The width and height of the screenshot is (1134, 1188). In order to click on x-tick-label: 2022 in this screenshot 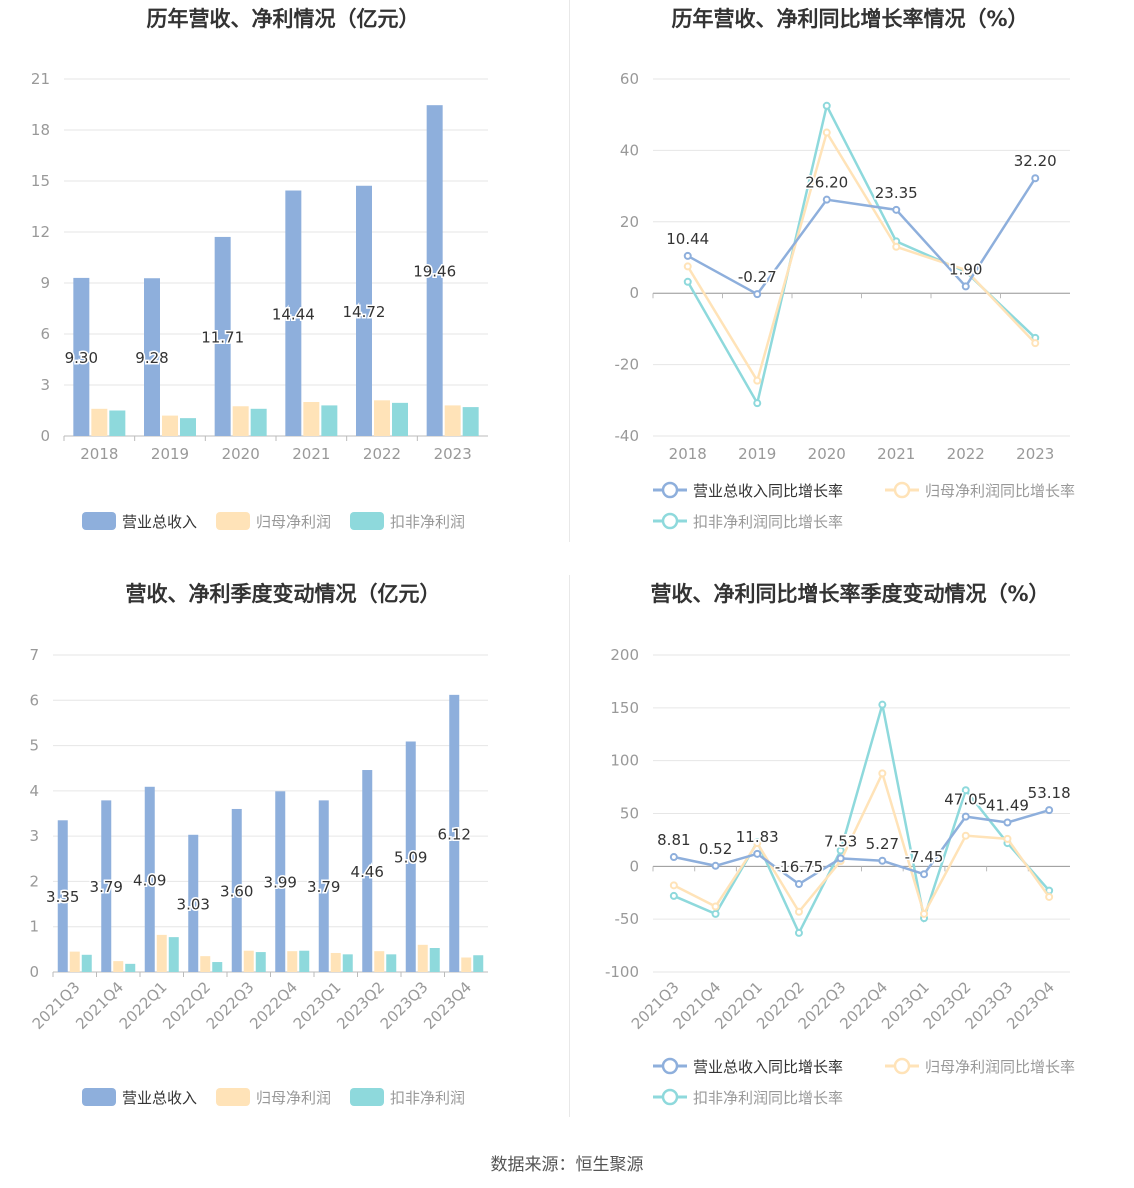, I will do `click(966, 454)`.